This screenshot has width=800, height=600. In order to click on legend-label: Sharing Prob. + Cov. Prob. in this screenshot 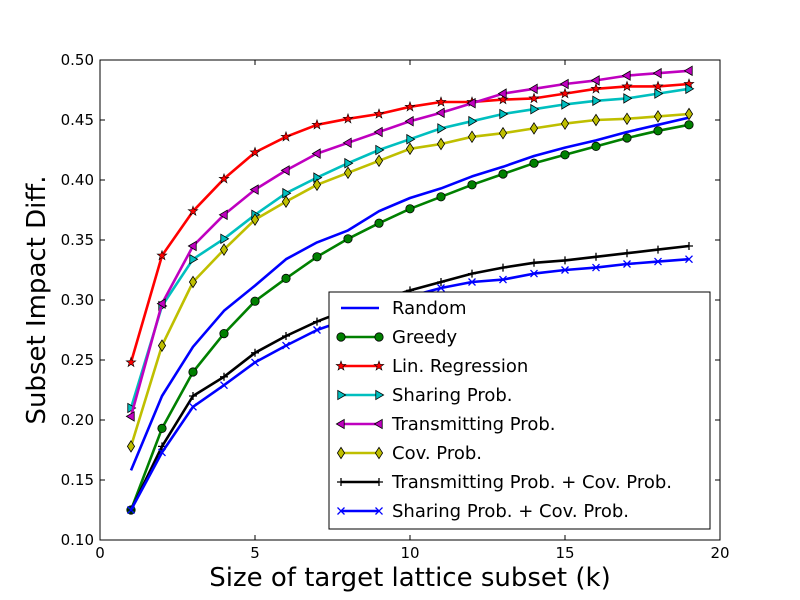, I will do `click(510, 511)`.